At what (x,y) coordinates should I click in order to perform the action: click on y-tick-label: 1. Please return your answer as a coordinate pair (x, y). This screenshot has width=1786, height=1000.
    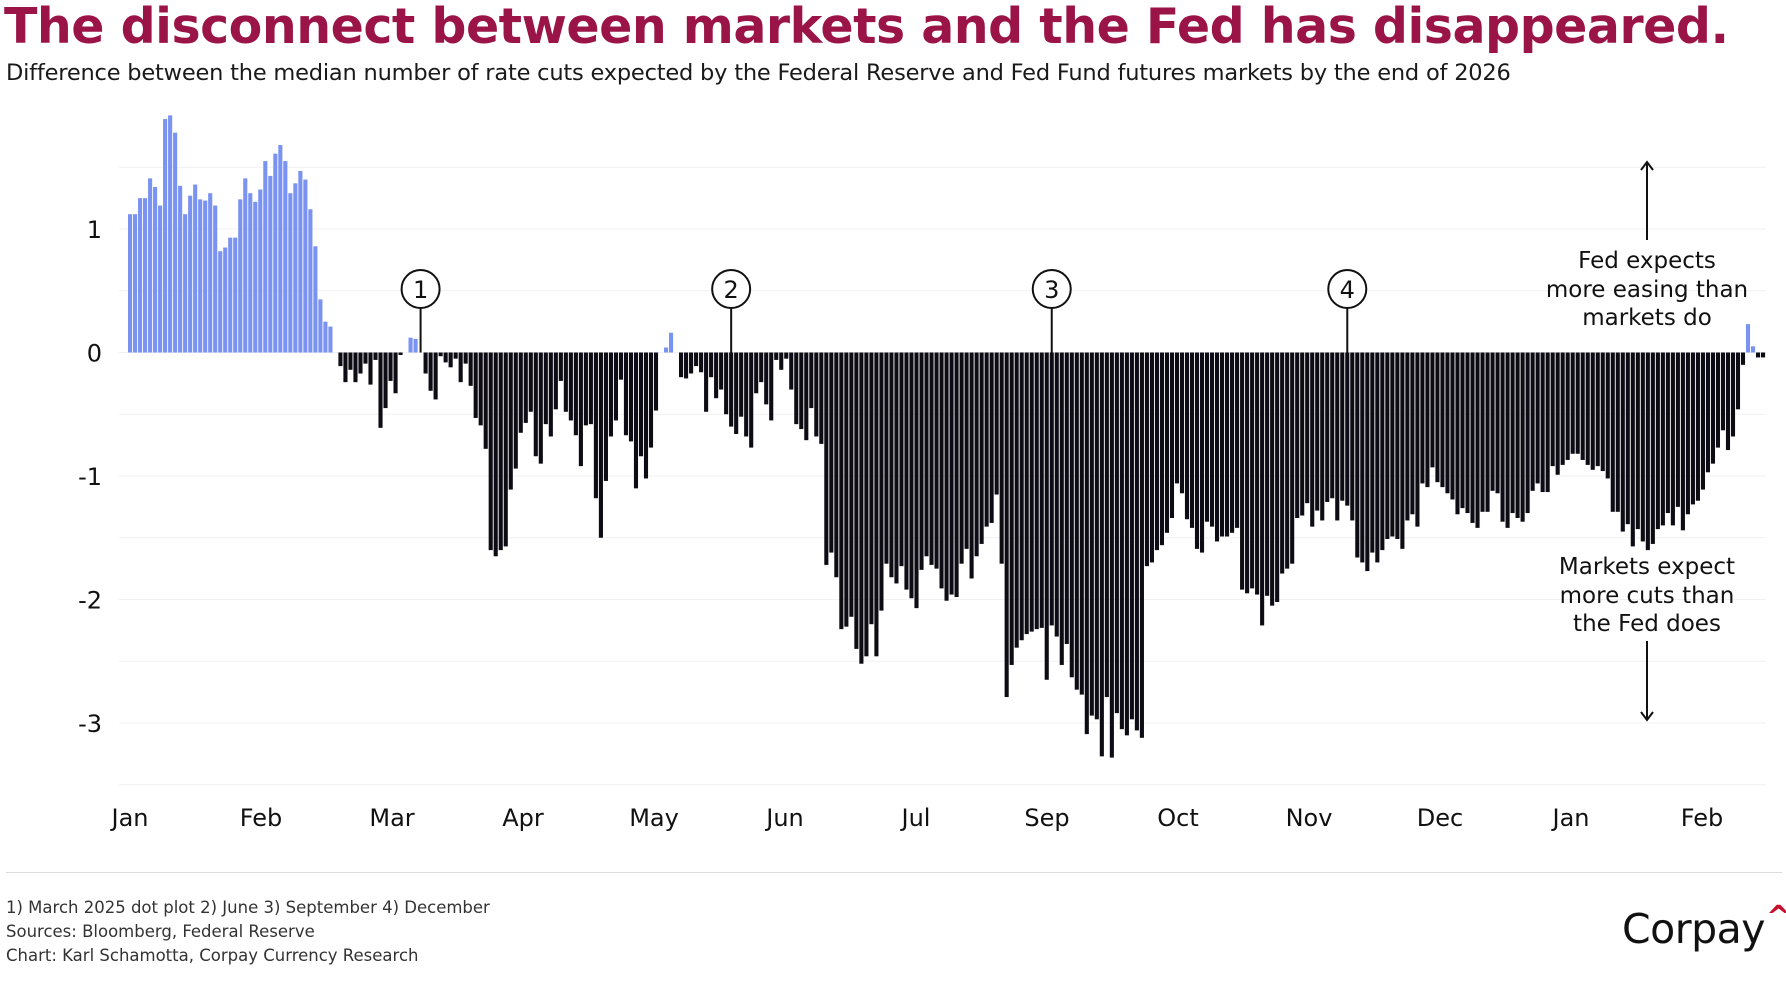
    Looking at the image, I should click on (94, 230).